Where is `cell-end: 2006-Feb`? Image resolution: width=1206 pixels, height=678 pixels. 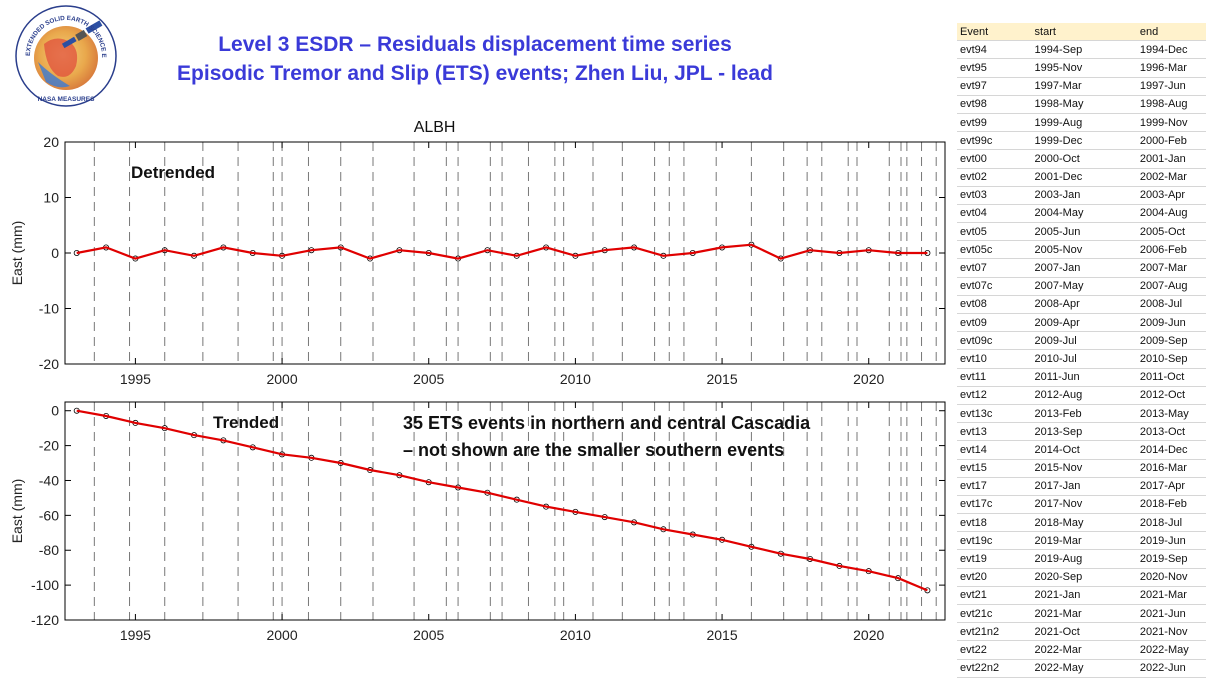 cell-end: 2006-Feb is located at coordinates (1171, 250).